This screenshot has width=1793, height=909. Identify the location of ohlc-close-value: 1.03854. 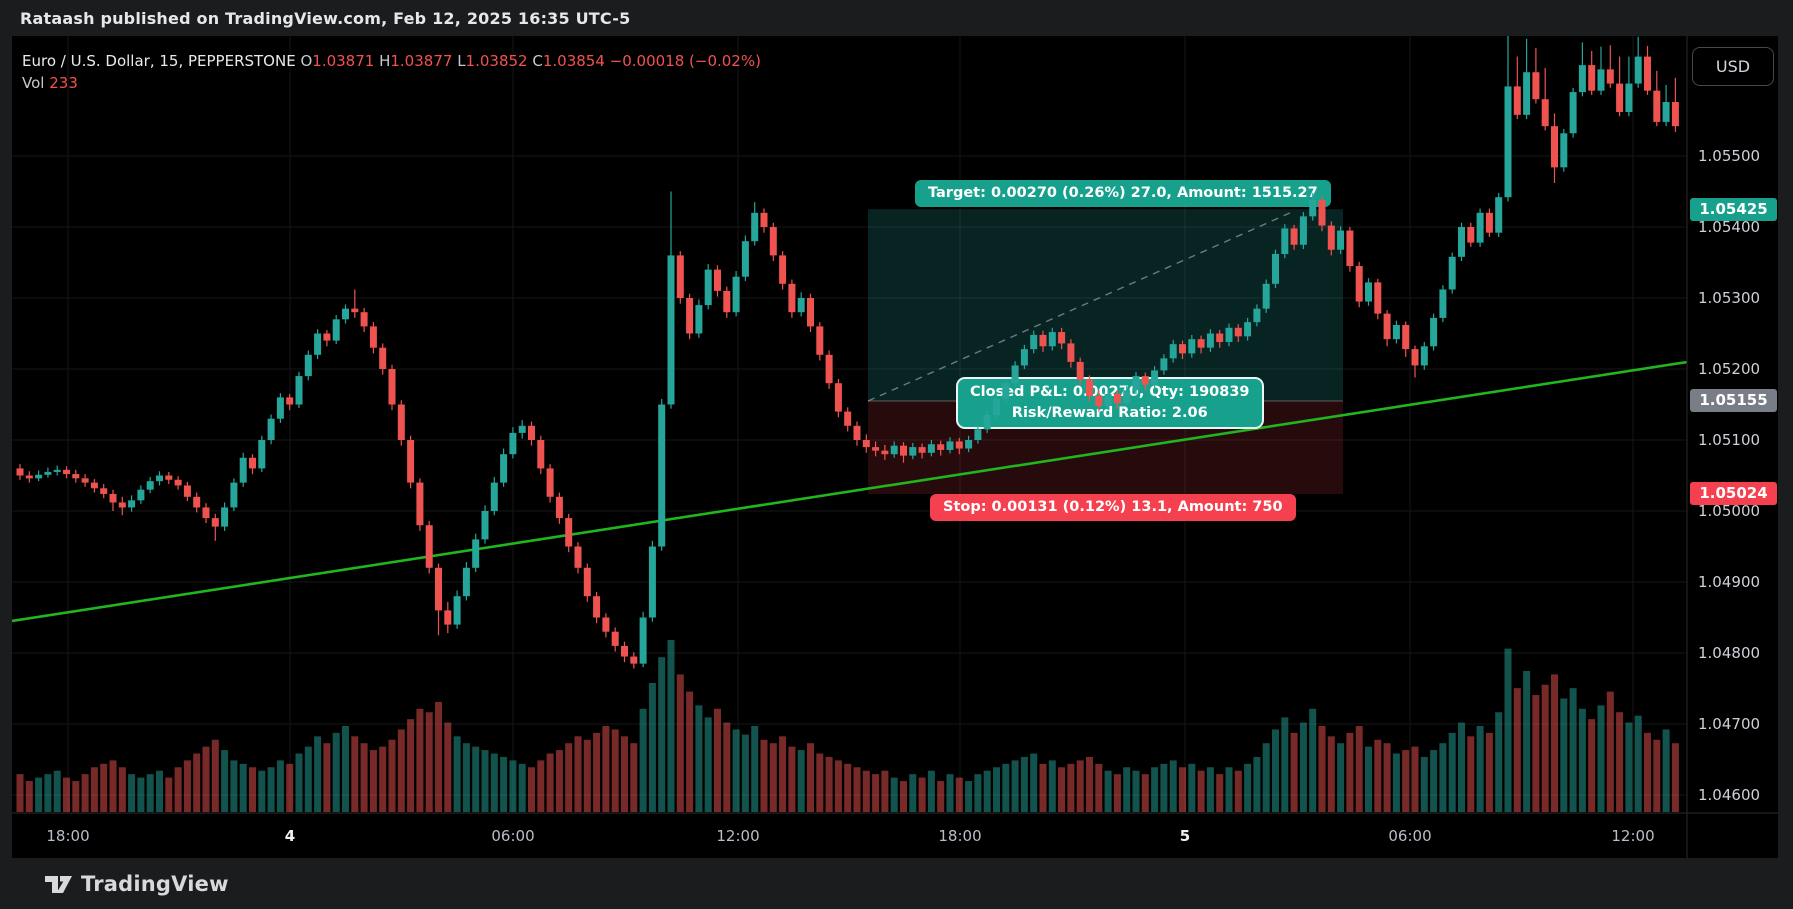
(573, 61).